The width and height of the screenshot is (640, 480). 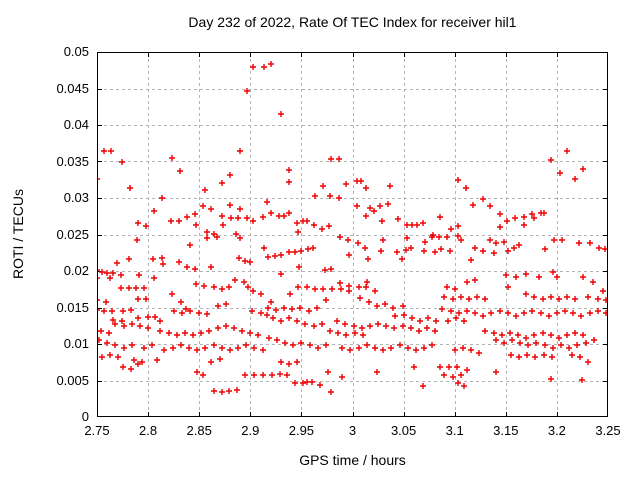 I want to click on y-tick-label: 0.035, so click(x=72, y=161).